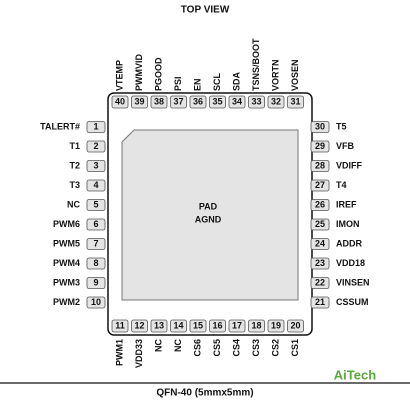 This screenshot has width=410, height=401. Describe the element at coordinates (217, 81) in the screenshot. I see `pin-label: SCL` at that location.